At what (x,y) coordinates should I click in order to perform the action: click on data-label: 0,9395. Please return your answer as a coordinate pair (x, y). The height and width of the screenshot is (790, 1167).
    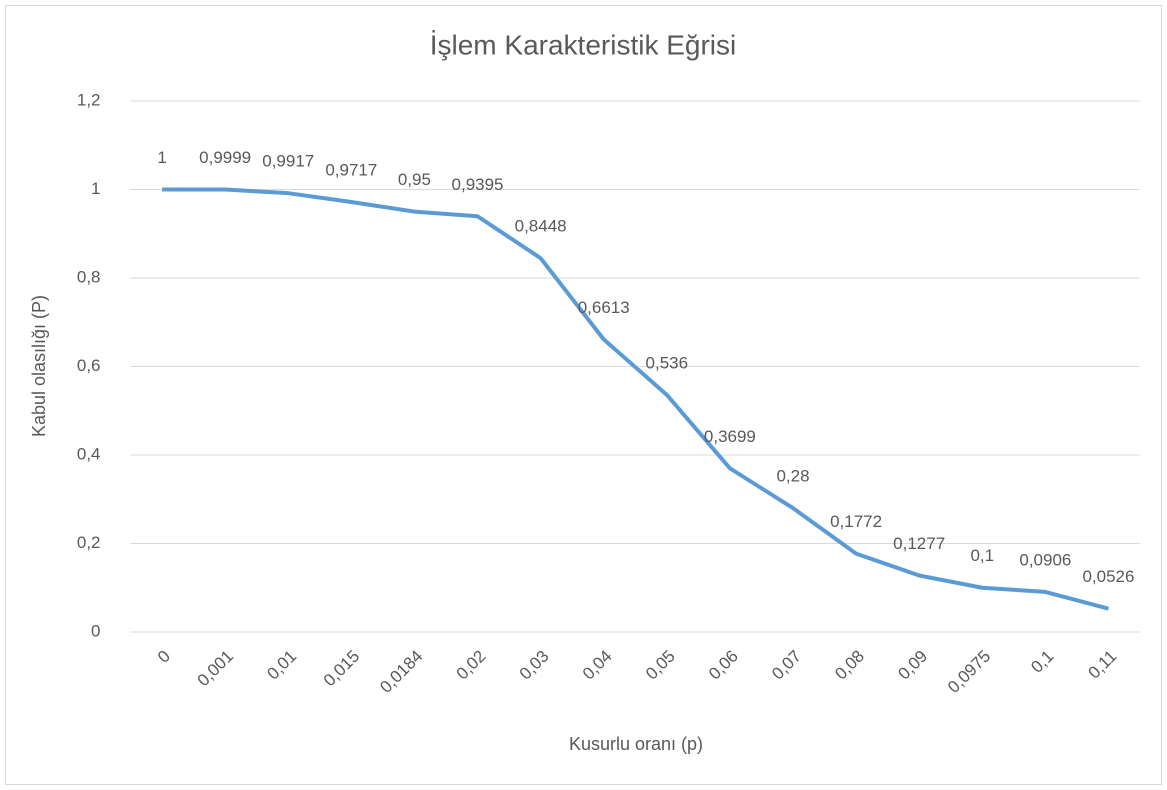
    Looking at the image, I should click on (478, 184).